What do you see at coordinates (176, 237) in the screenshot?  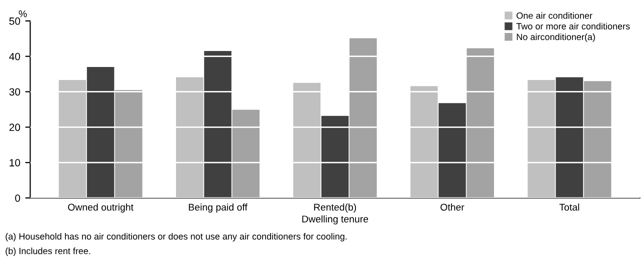 I see `text: (a) Household has no air conditioners or does not use any air conditioners for cooling.` at bounding box center [176, 237].